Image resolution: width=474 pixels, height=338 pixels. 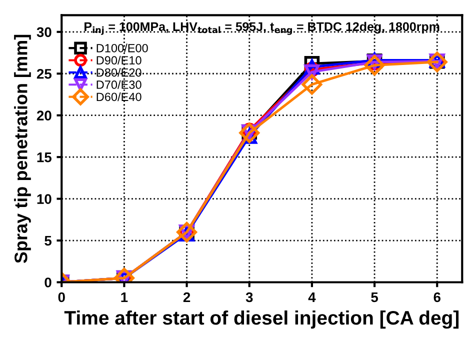 What do you see at coordinates (124, 297) in the screenshot?
I see `x-tick-label: 1` at bounding box center [124, 297].